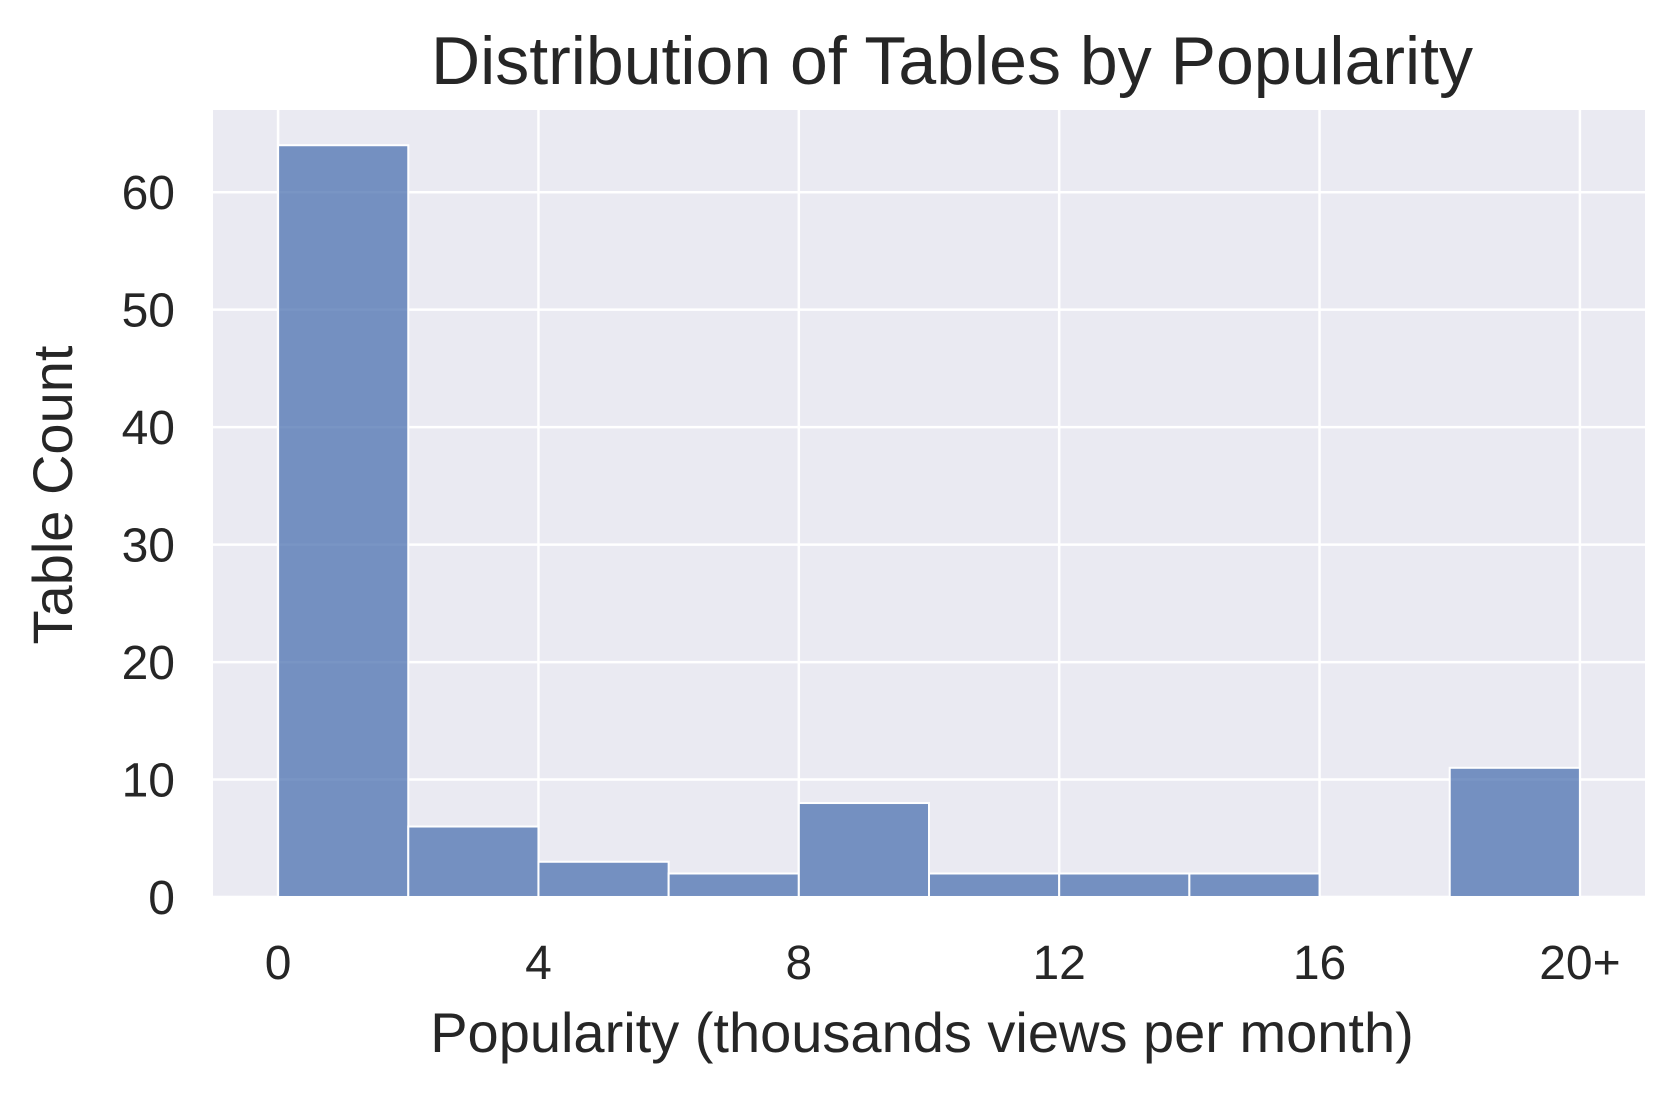 This screenshot has width=1662, height=1094. What do you see at coordinates (148, 193) in the screenshot?
I see `y-tick-label: 60` at bounding box center [148, 193].